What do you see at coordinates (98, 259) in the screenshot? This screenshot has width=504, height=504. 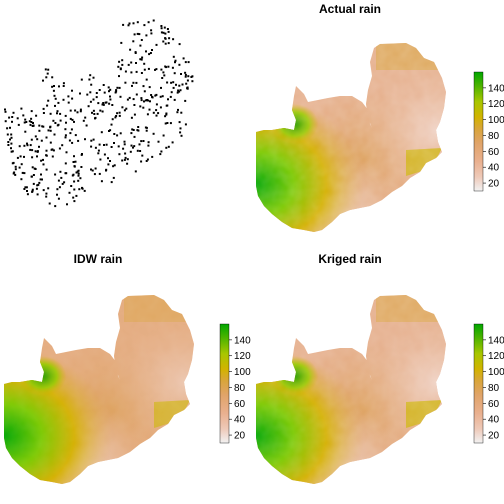 I see `panel-title-idw: IDW rain` at bounding box center [98, 259].